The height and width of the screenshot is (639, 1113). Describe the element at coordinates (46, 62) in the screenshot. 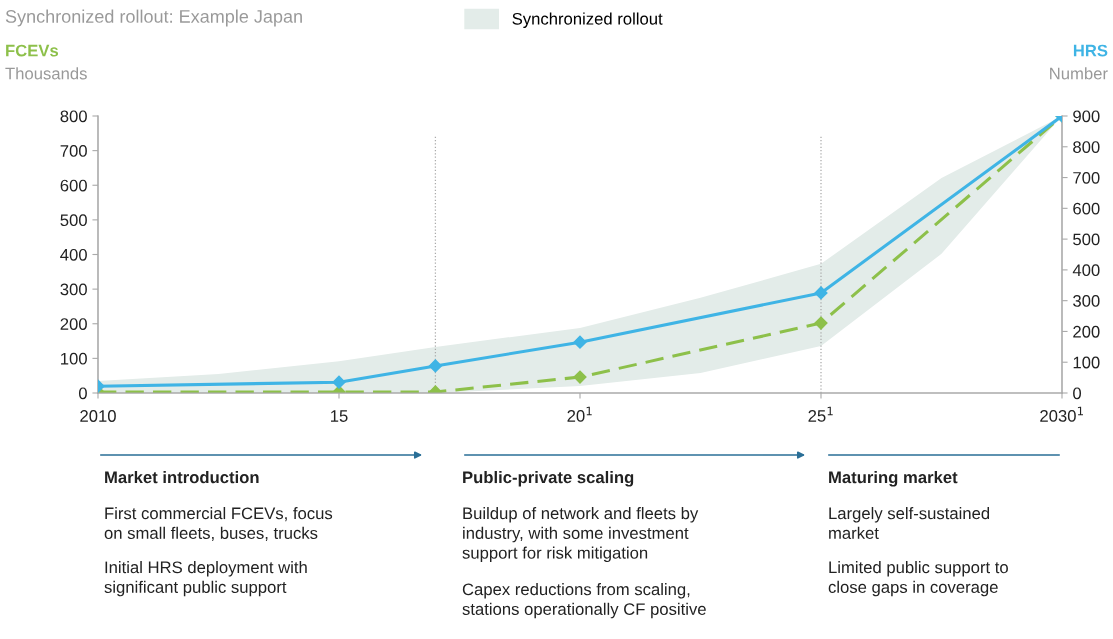

I see `y-axis-title: FCEVs Thousands` at that location.